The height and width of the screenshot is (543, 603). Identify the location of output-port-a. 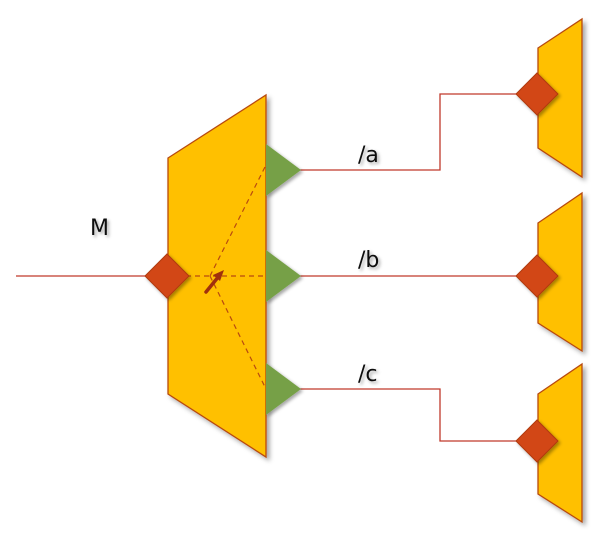
(283, 170).